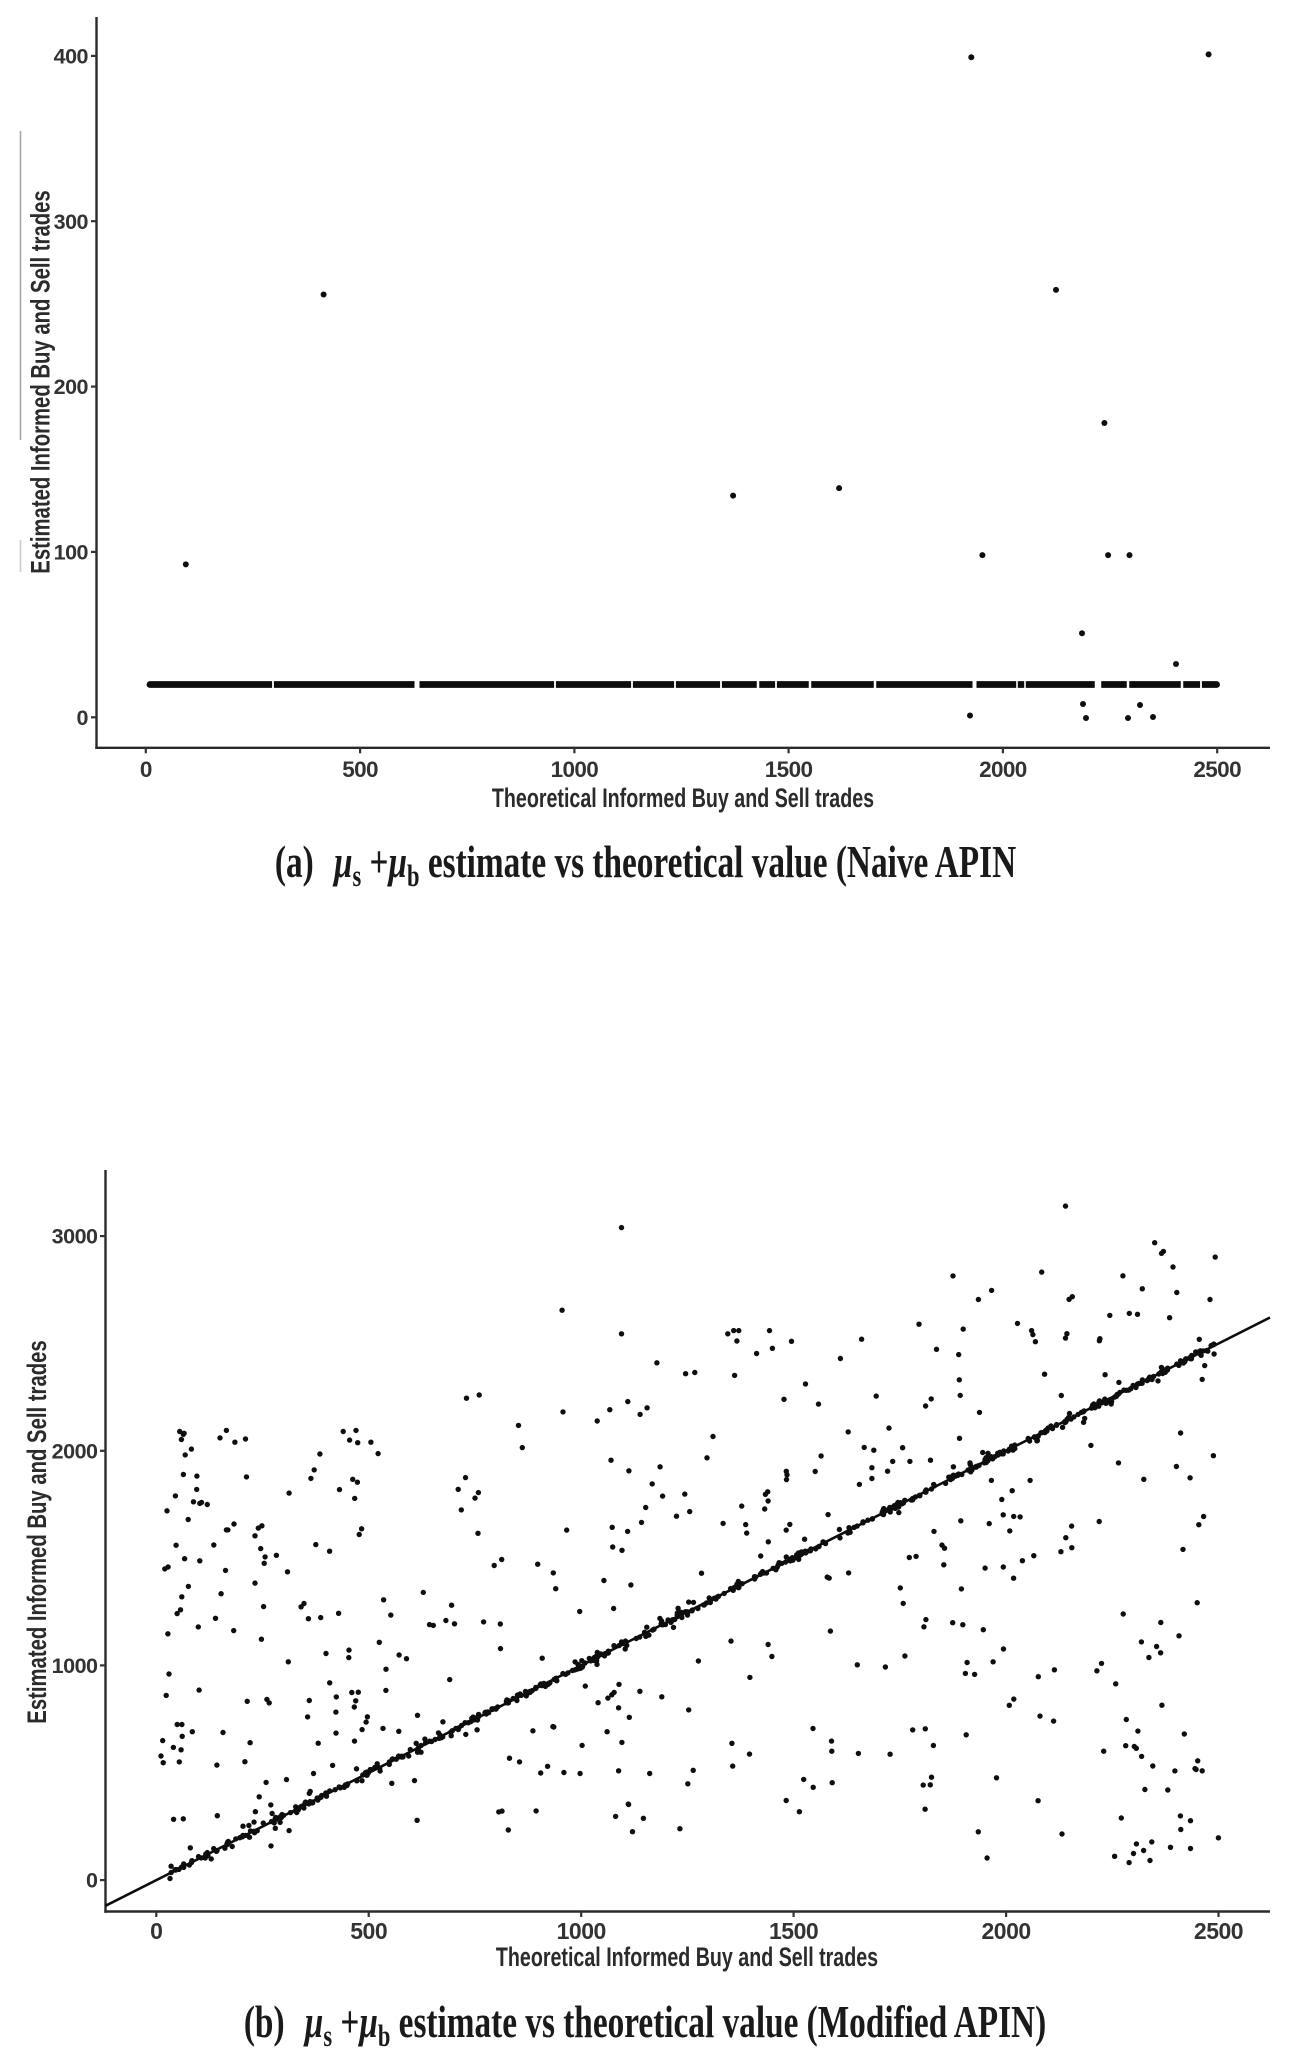 The width and height of the screenshot is (1297, 2062). I want to click on svg-text: 100, so click(71, 552).